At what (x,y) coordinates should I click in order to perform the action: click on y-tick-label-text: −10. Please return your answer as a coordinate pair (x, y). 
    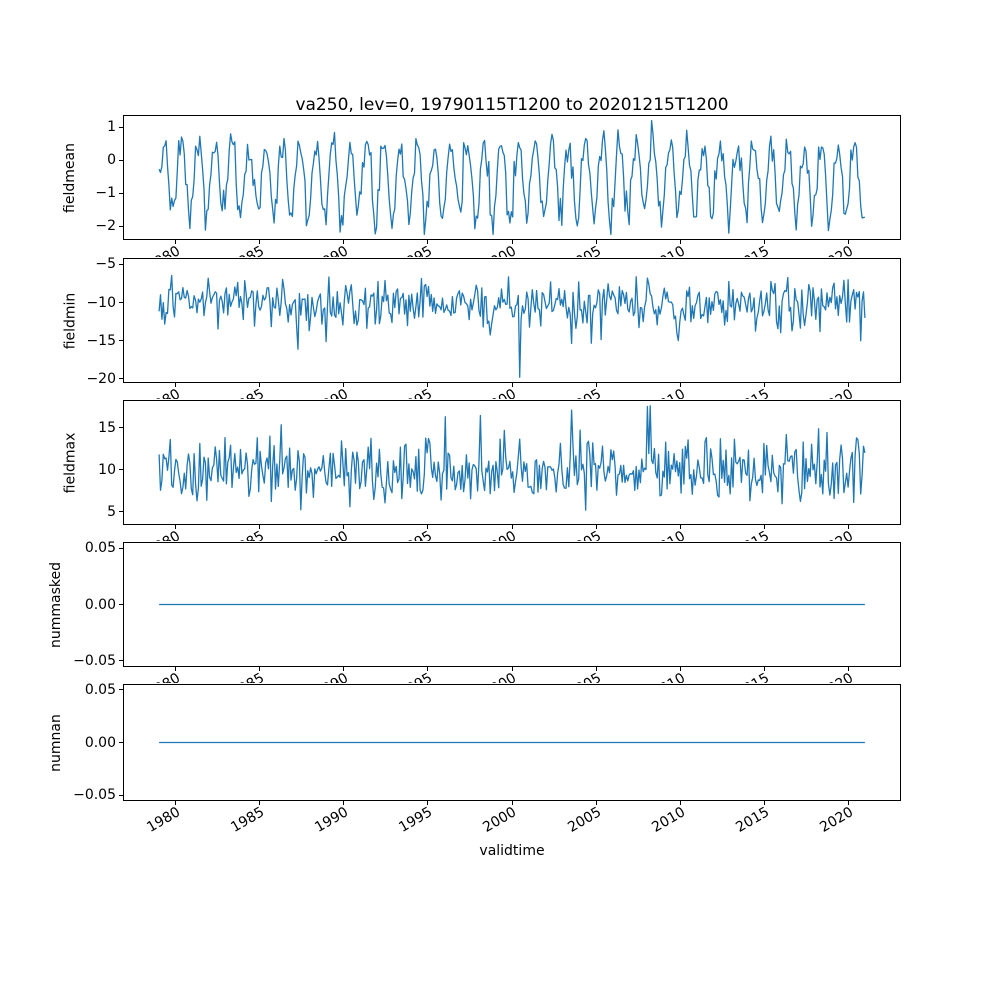
    Looking at the image, I should click on (101, 302).